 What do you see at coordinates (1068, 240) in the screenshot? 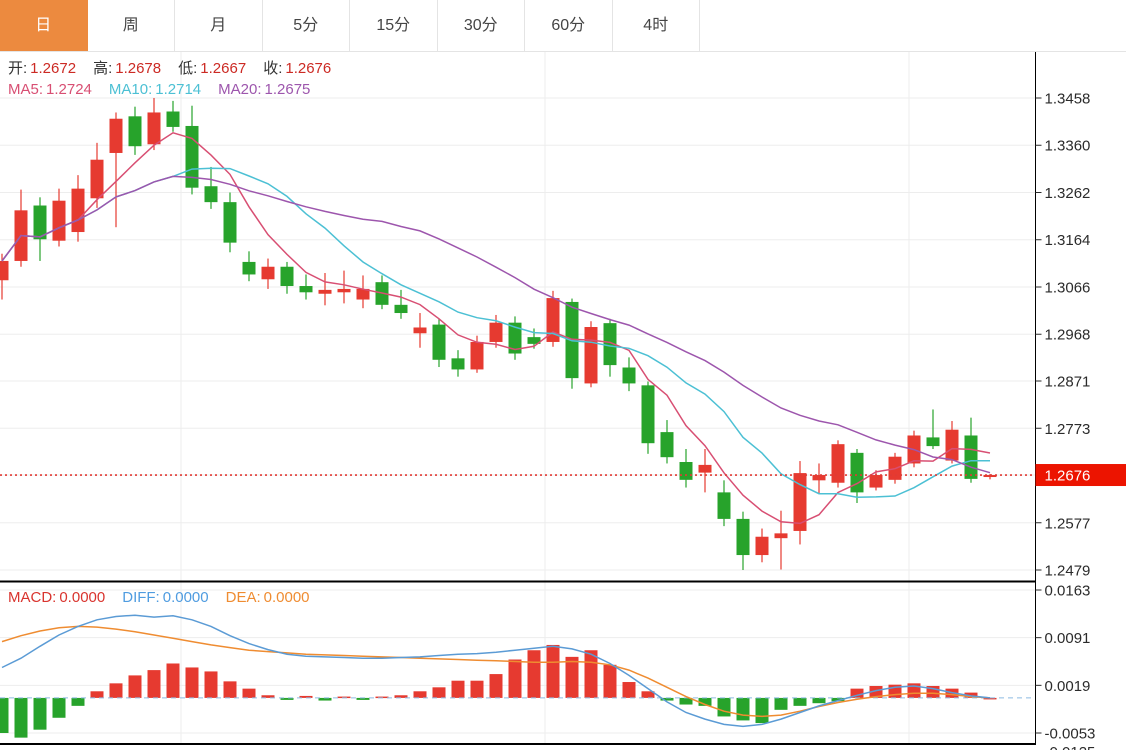
I see `axis-tick-label: 1.3164` at bounding box center [1068, 240].